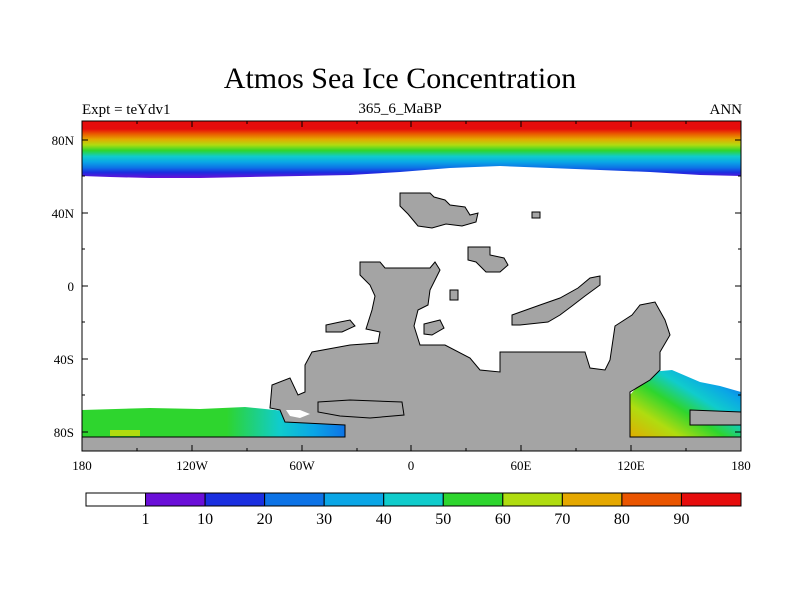  What do you see at coordinates (324, 519) in the screenshot?
I see `colorbar-label: 30` at bounding box center [324, 519].